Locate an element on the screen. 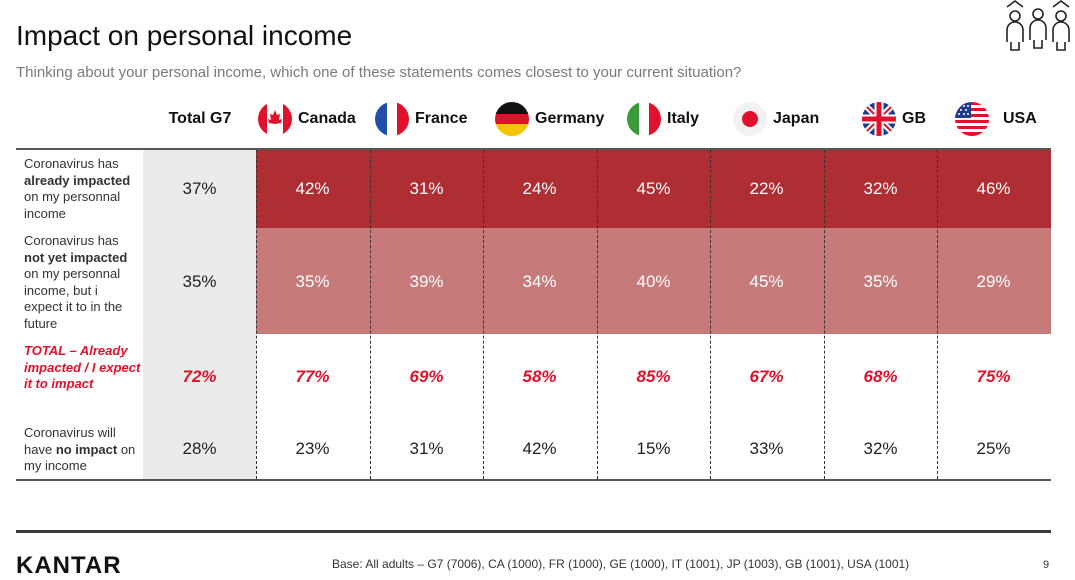 The width and height of the screenshot is (1075, 580). label-emphasis: not yet impacted is located at coordinates (76, 257).